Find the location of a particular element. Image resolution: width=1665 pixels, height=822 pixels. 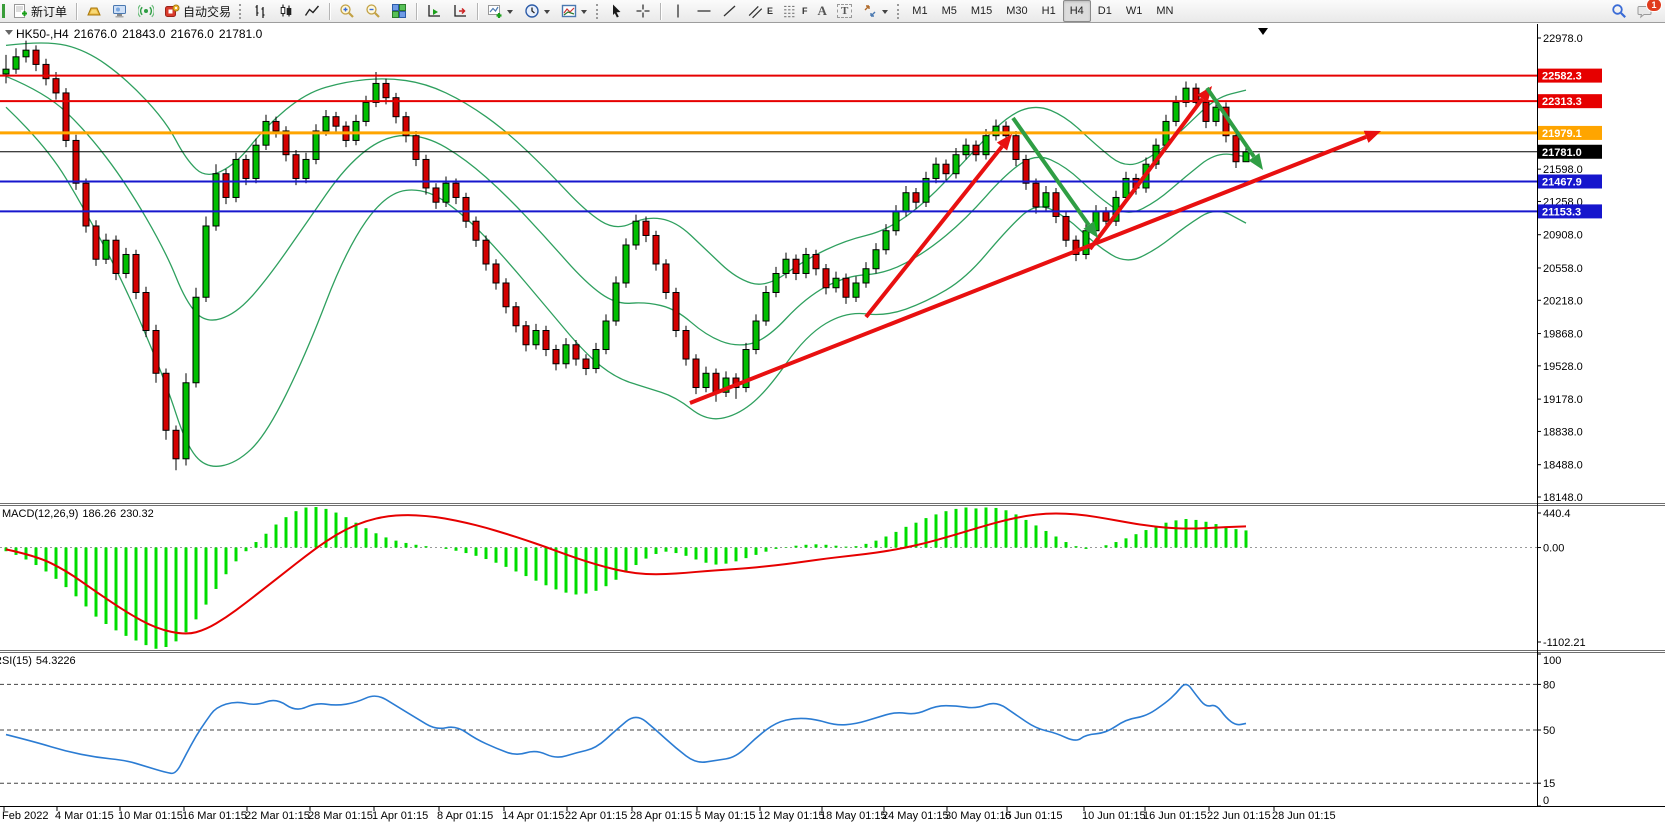

fibonacci-button: F is located at coordinates (795, 11).